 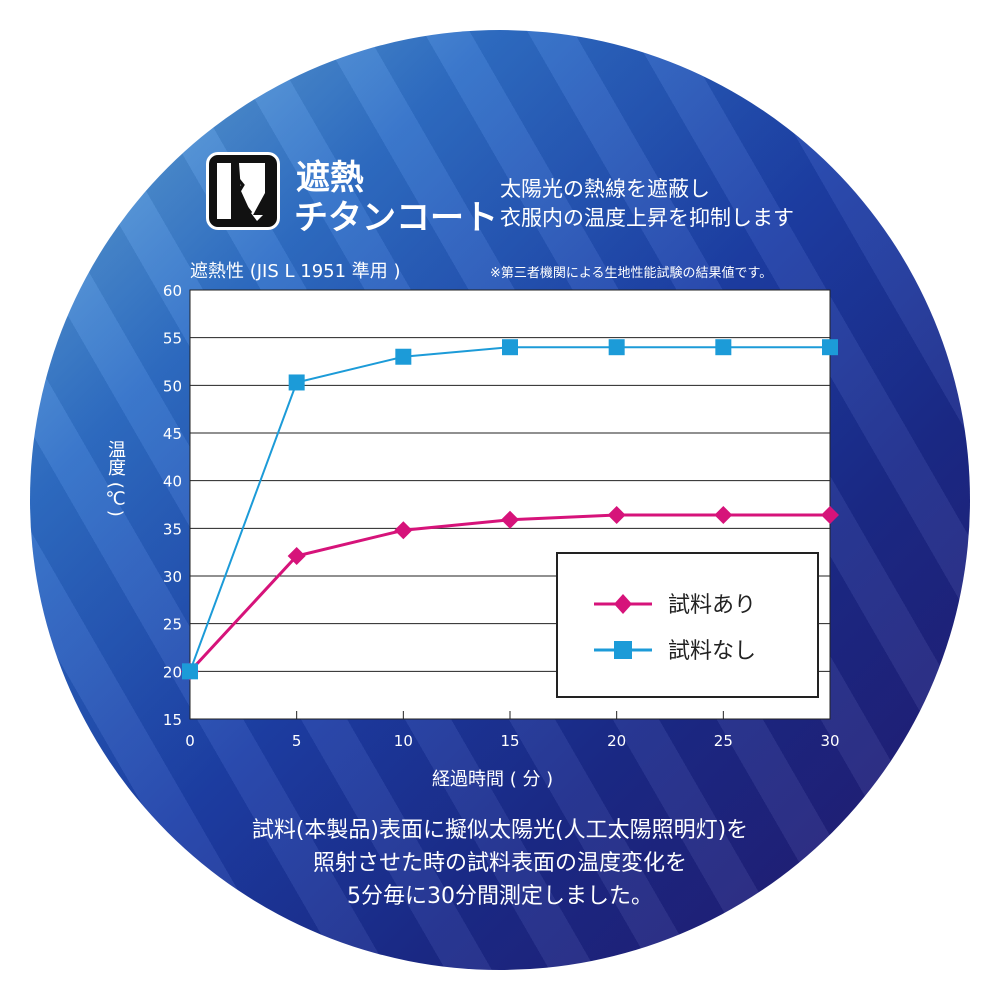 What do you see at coordinates (172, 720) in the screenshot?
I see `y-tick-label: 15` at bounding box center [172, 720].